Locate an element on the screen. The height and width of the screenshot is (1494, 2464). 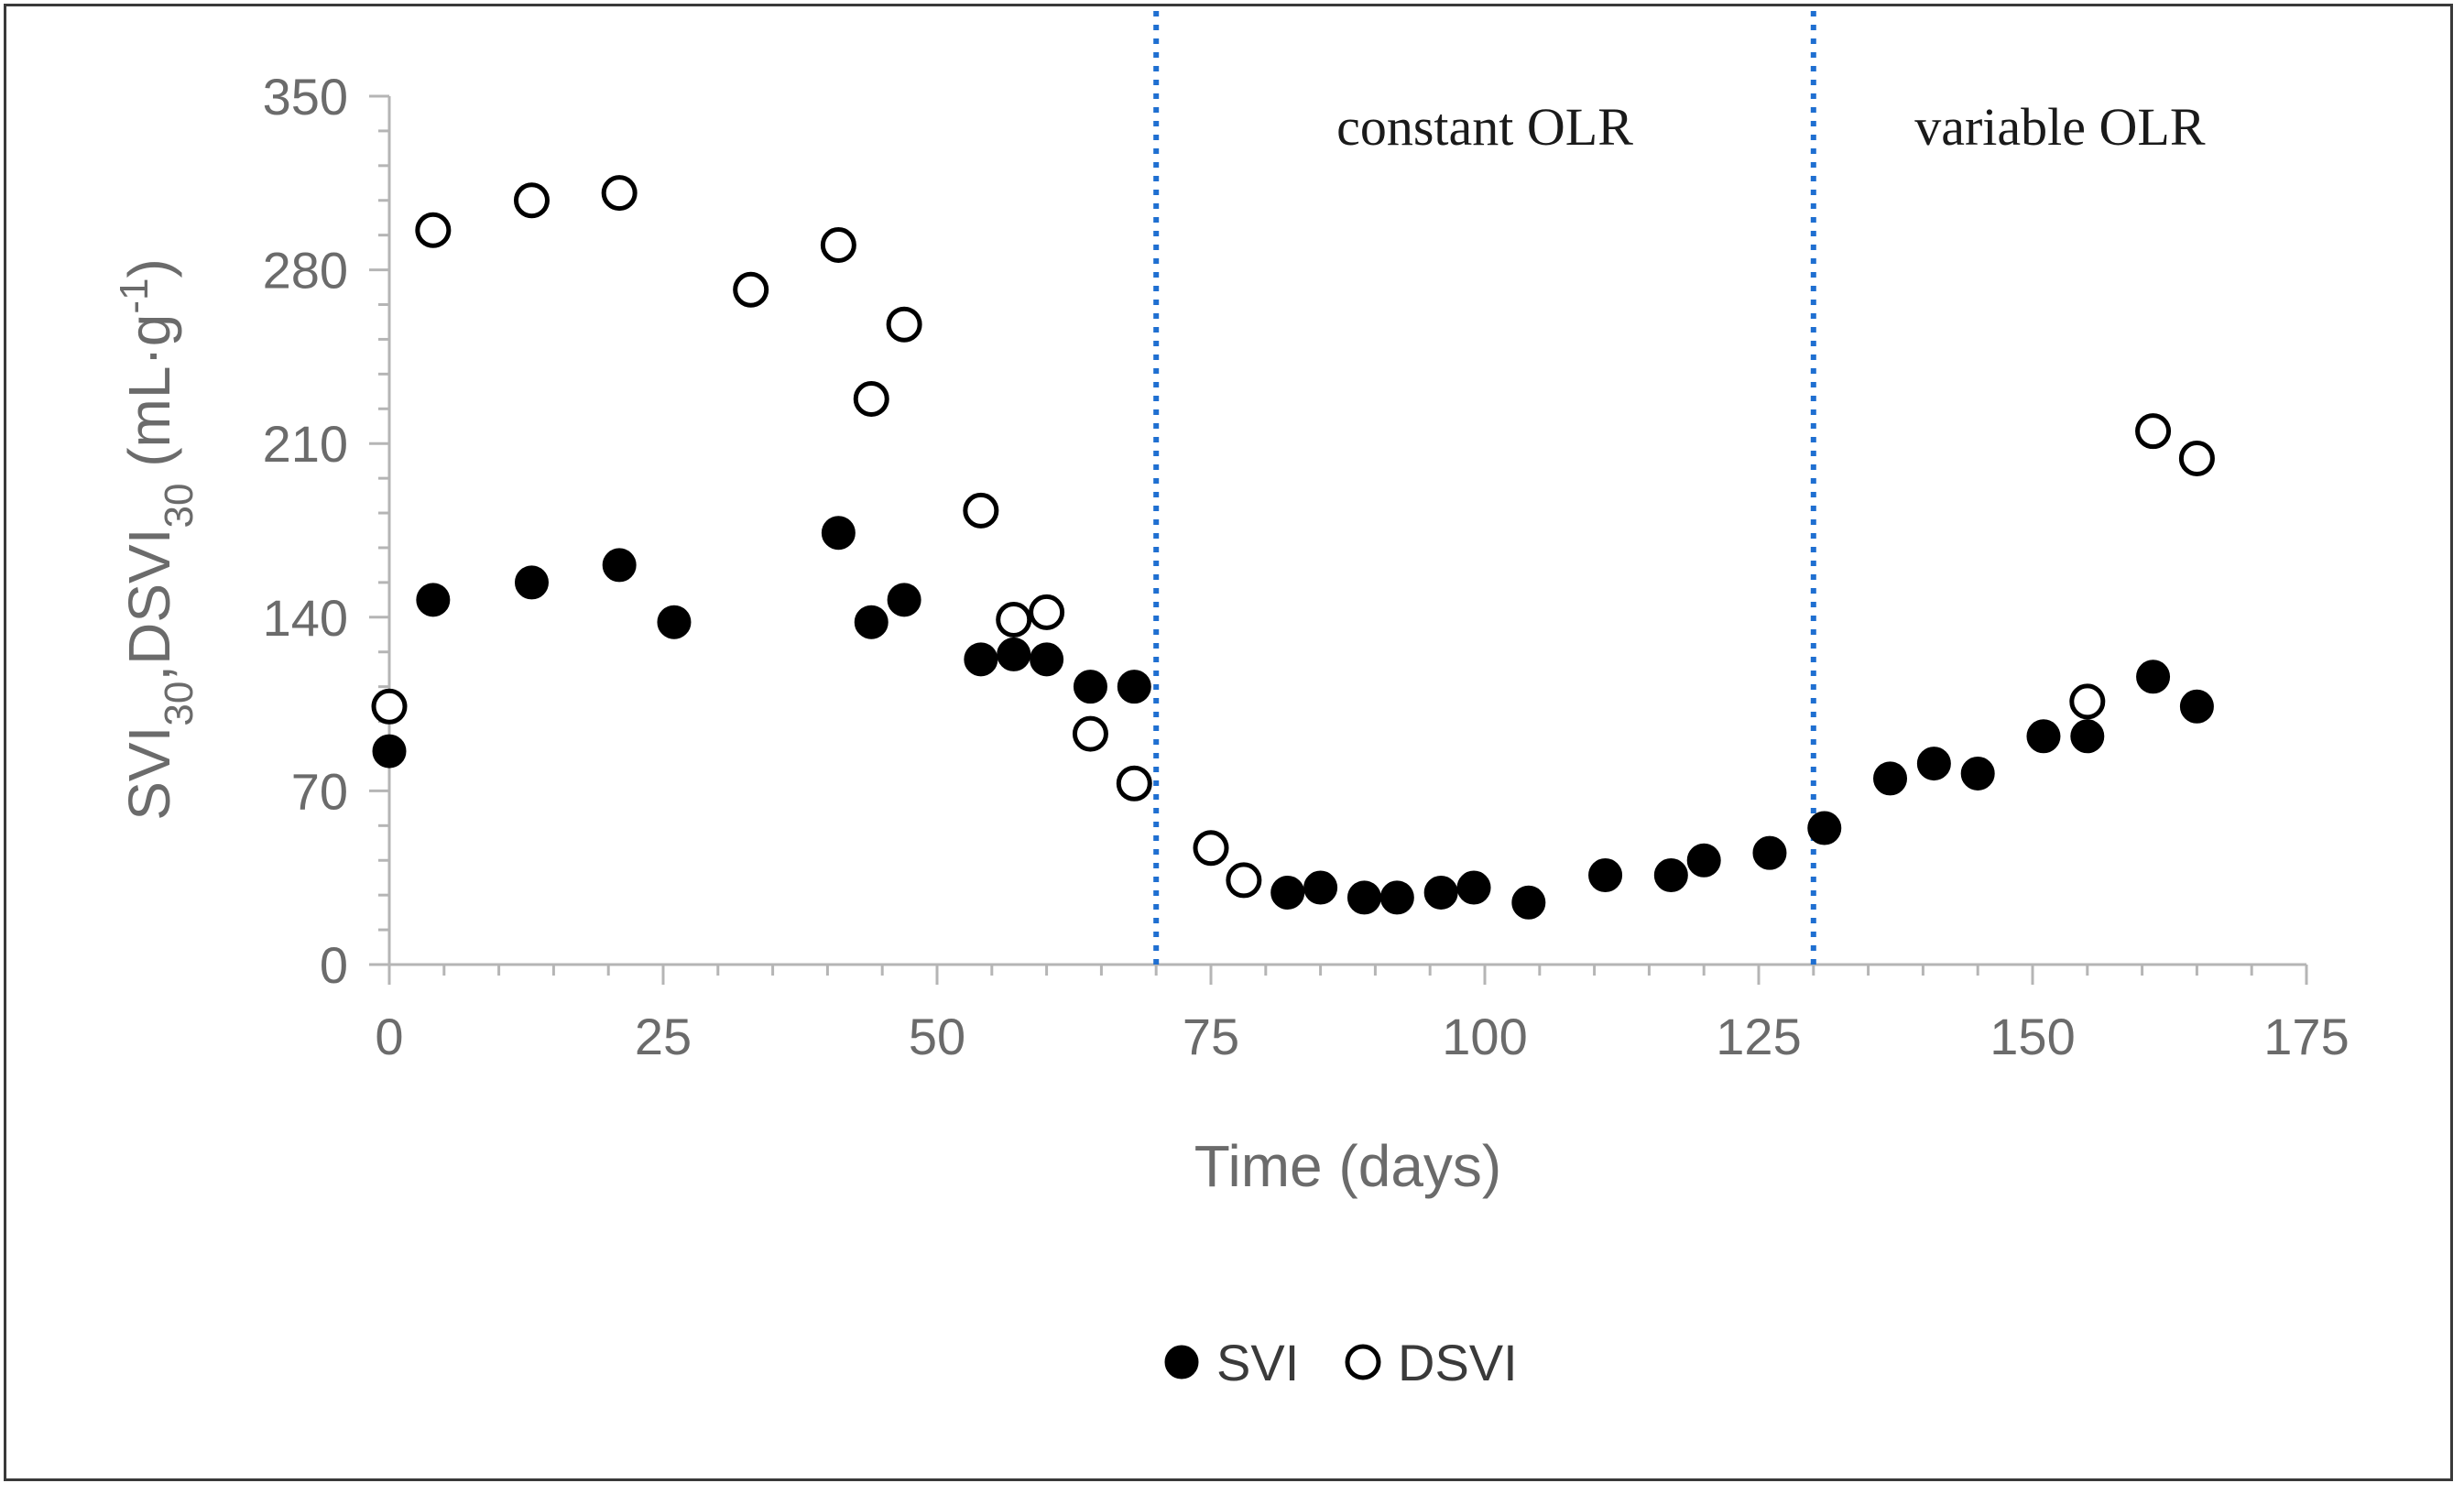
x-tick-label: 100 is located at coordinates (1485, 1036).